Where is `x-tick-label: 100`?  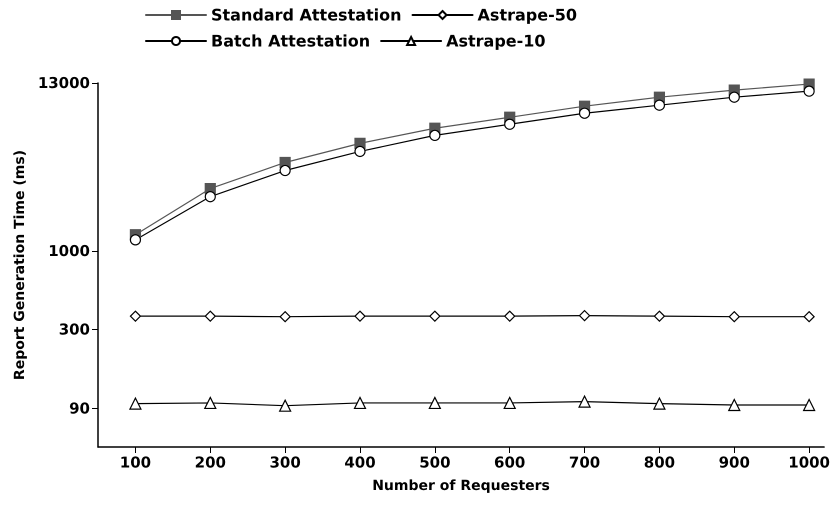
x-tick-label: 100 is located at coordinates (136, 463).